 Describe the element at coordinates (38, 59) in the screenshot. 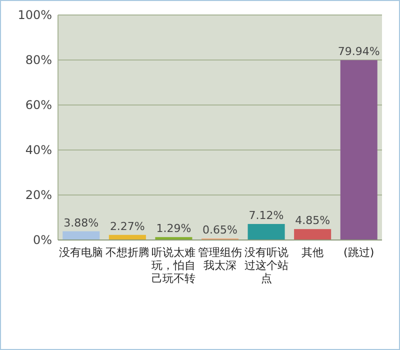

I see `y-tick-label: 80%` at that location.